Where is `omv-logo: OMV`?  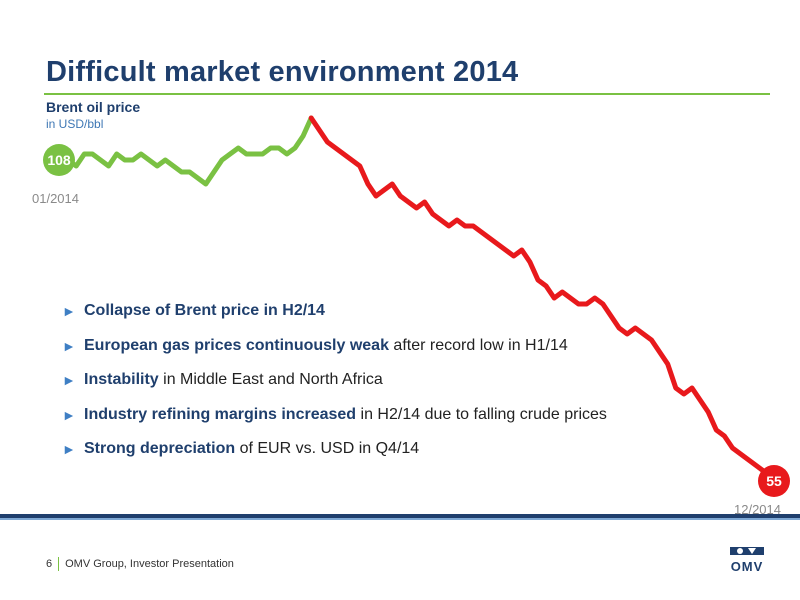
omv-logo: OMV is located at coordinates (747, 560).